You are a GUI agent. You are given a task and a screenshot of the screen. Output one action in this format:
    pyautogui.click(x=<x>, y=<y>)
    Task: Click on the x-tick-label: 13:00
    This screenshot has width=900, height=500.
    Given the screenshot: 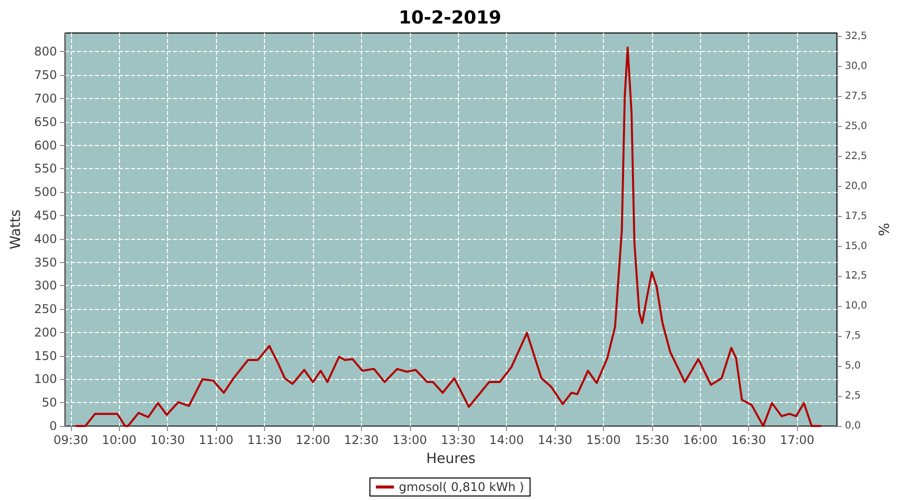 What is the action you would take?
    pyautogui.click(x=410, y=440)
    